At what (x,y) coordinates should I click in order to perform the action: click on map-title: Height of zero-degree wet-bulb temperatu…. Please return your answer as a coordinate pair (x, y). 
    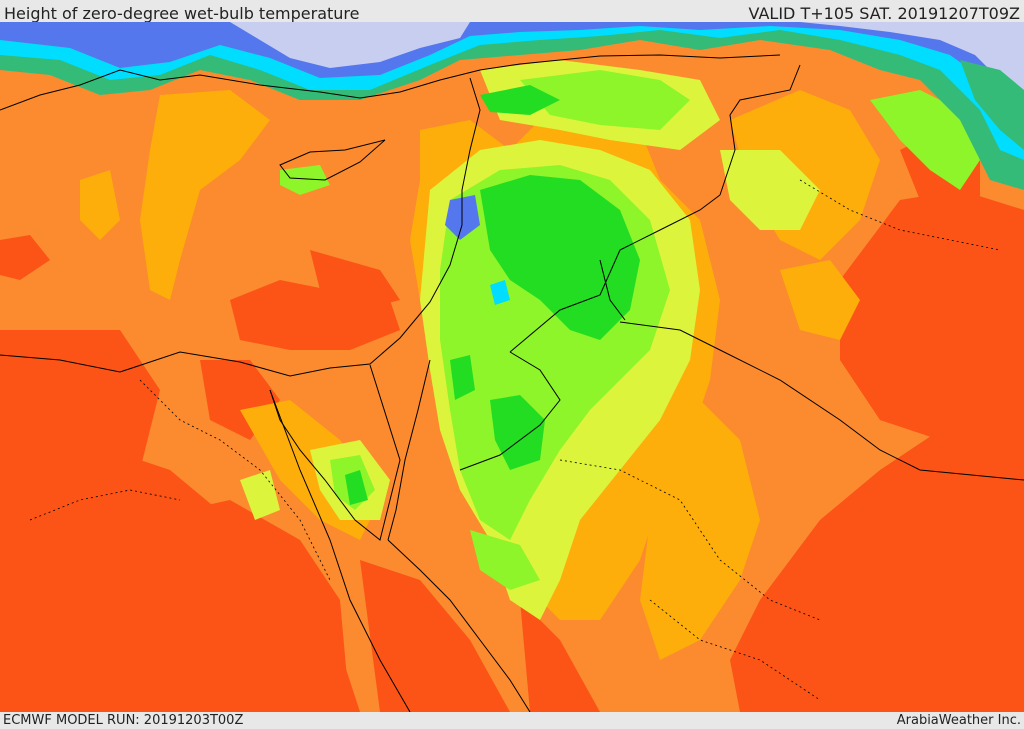
    Looking at the image, I should click on (182, 13).